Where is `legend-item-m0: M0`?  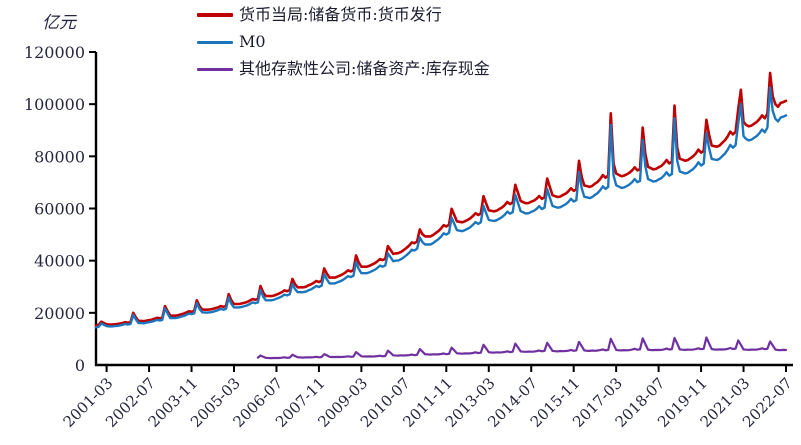
legend-item-m0: M0 is located at coordinates (343, 42).